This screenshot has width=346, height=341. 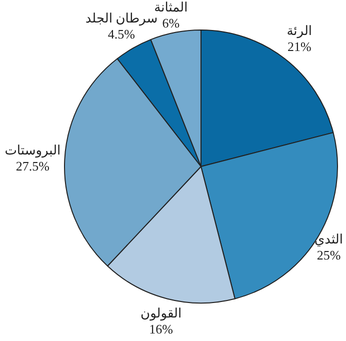 I want to click on data-label: 27.5%, so click(x=33, y=166).